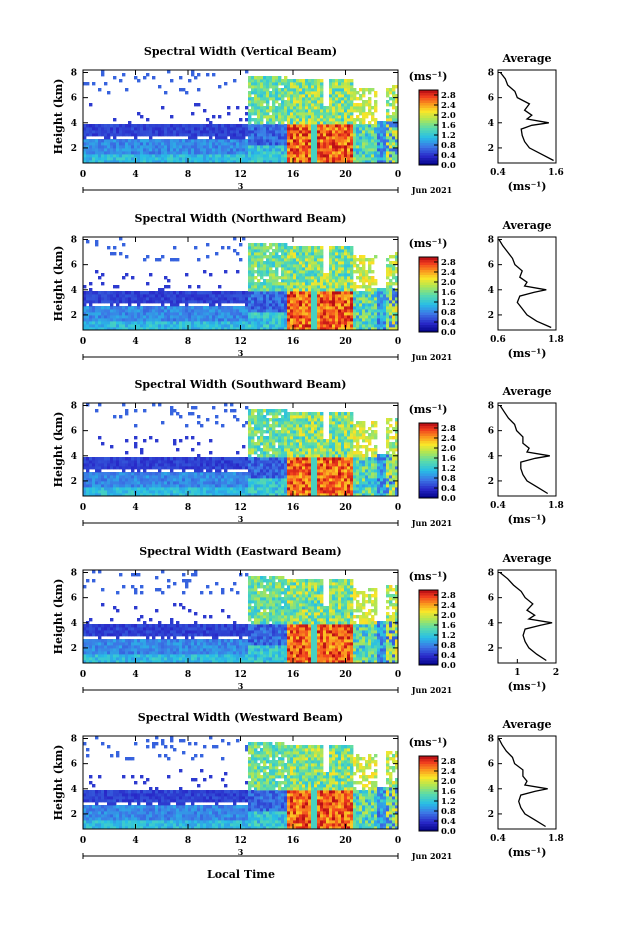 Image resolution: width=618 pixels, height=929 pixels. What do you see at coordinates (241, 218) in the screenshot?
I see `panel-title: Spectral Width (Northward Beam)` at bounding box center [241, 218].